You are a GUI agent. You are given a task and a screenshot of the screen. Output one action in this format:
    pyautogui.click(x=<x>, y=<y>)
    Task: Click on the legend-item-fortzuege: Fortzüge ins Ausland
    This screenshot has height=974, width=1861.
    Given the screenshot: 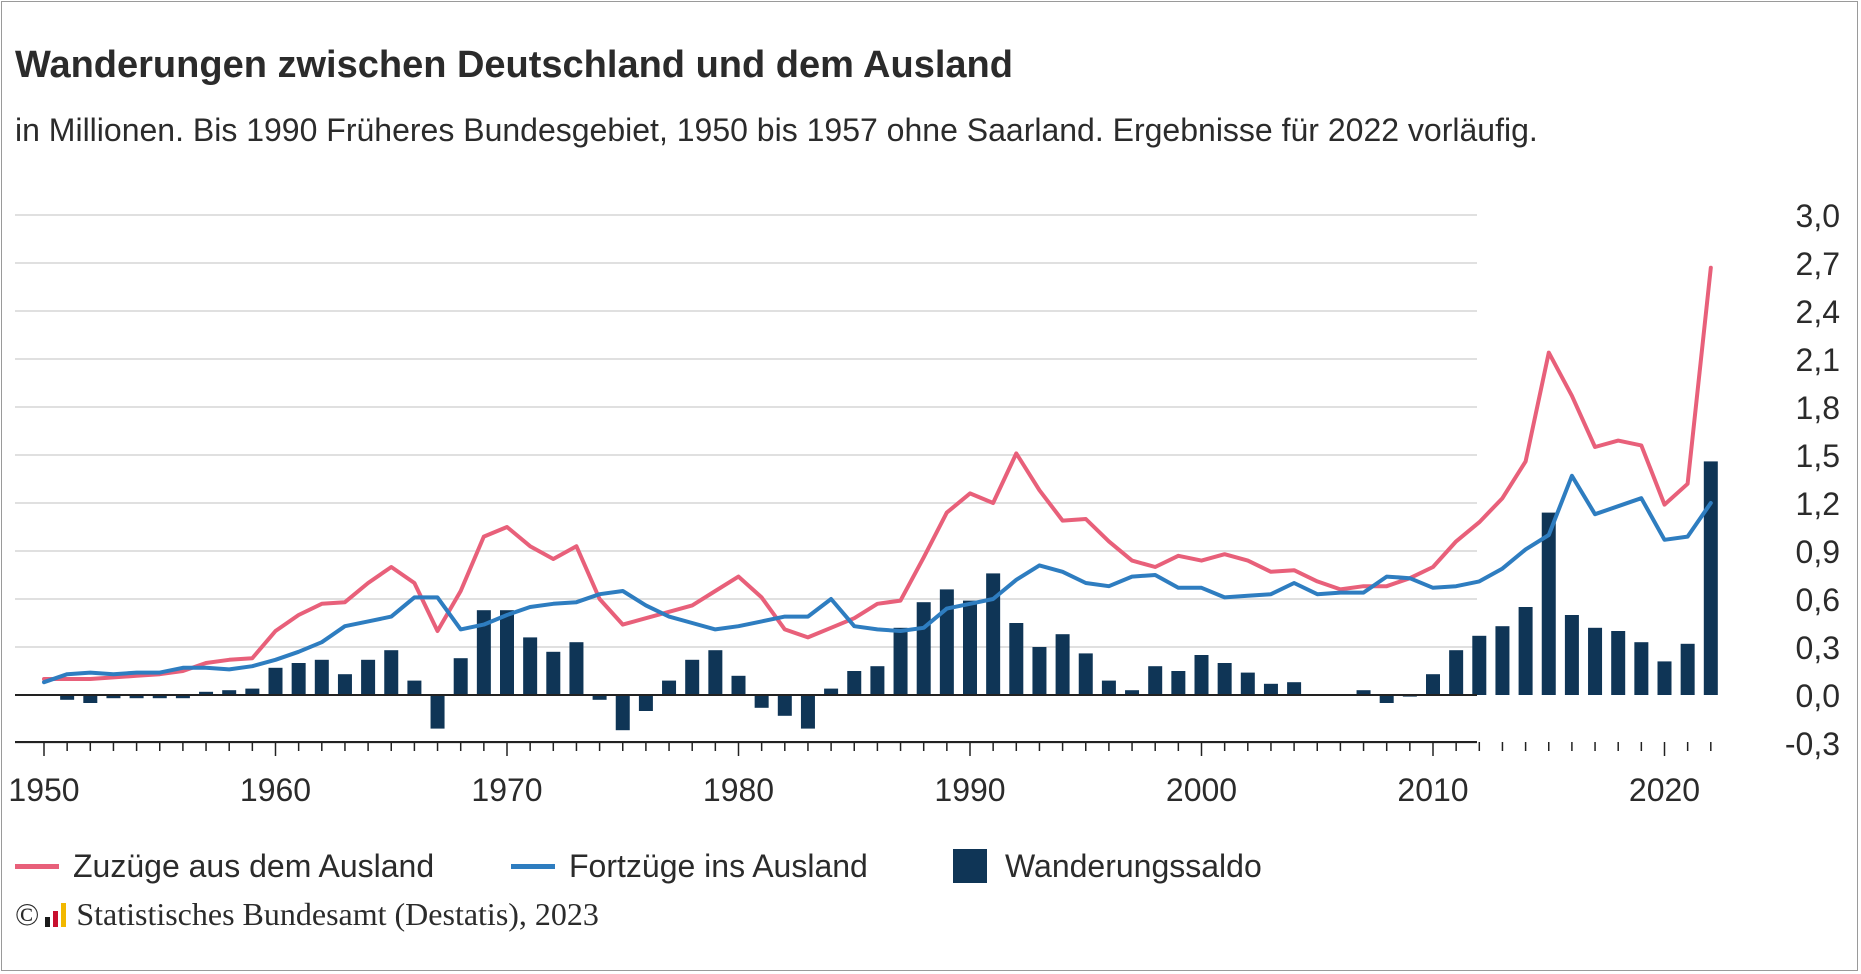 What is the action you would take?
    pyautogui.click(x=689, y=866)
    